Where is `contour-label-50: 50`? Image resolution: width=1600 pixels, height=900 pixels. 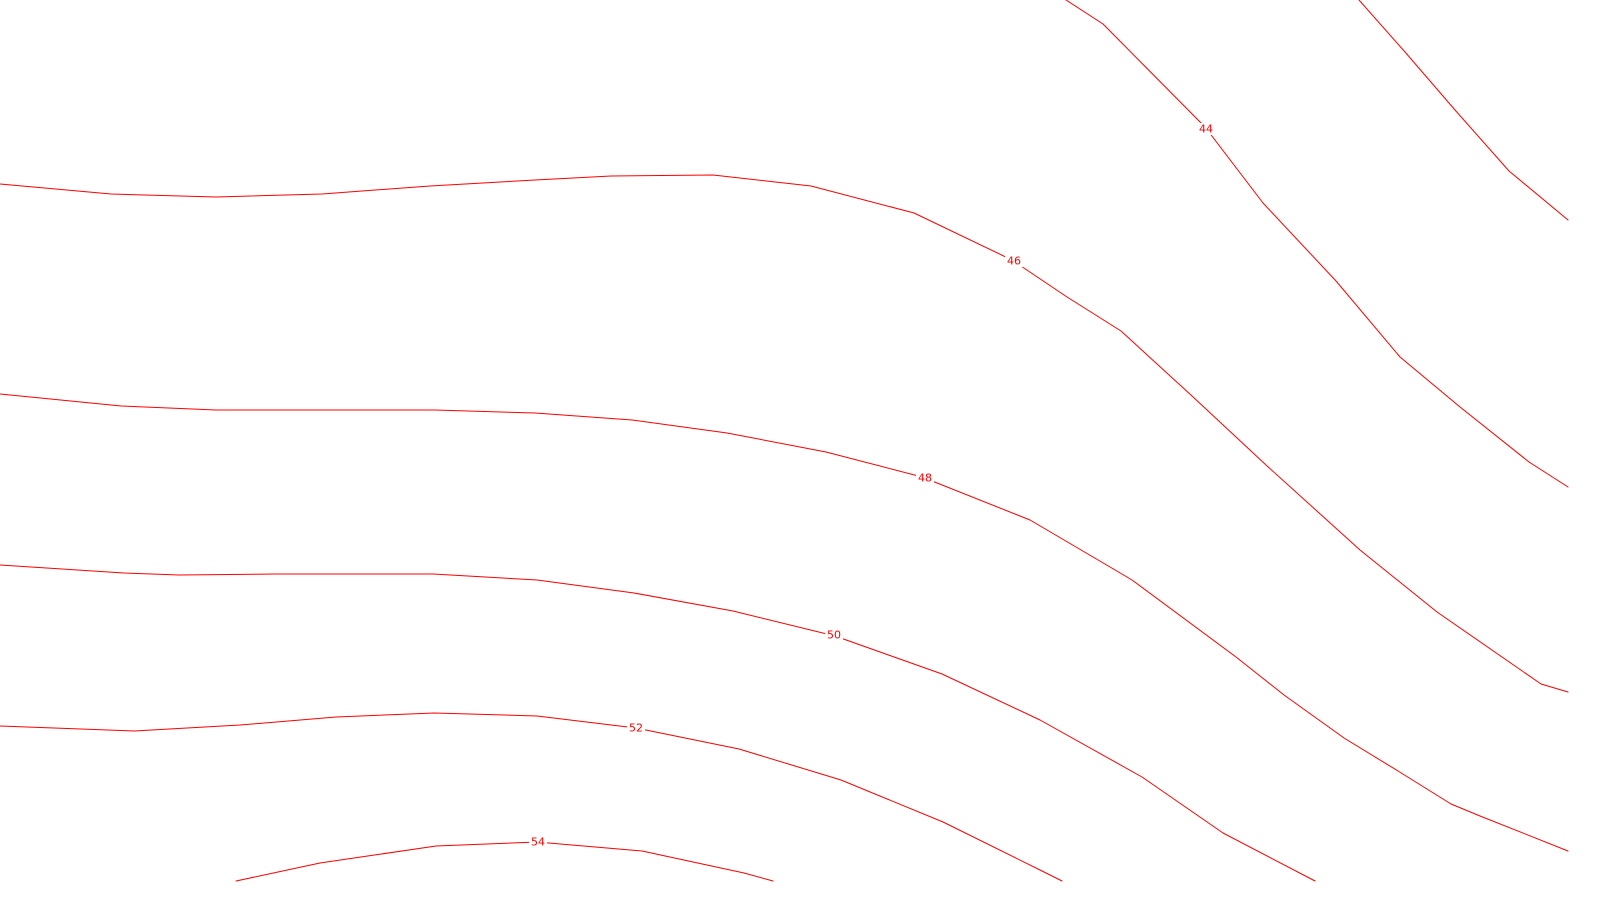
contour-label-50: 50 is located at coordinates (834, 635).